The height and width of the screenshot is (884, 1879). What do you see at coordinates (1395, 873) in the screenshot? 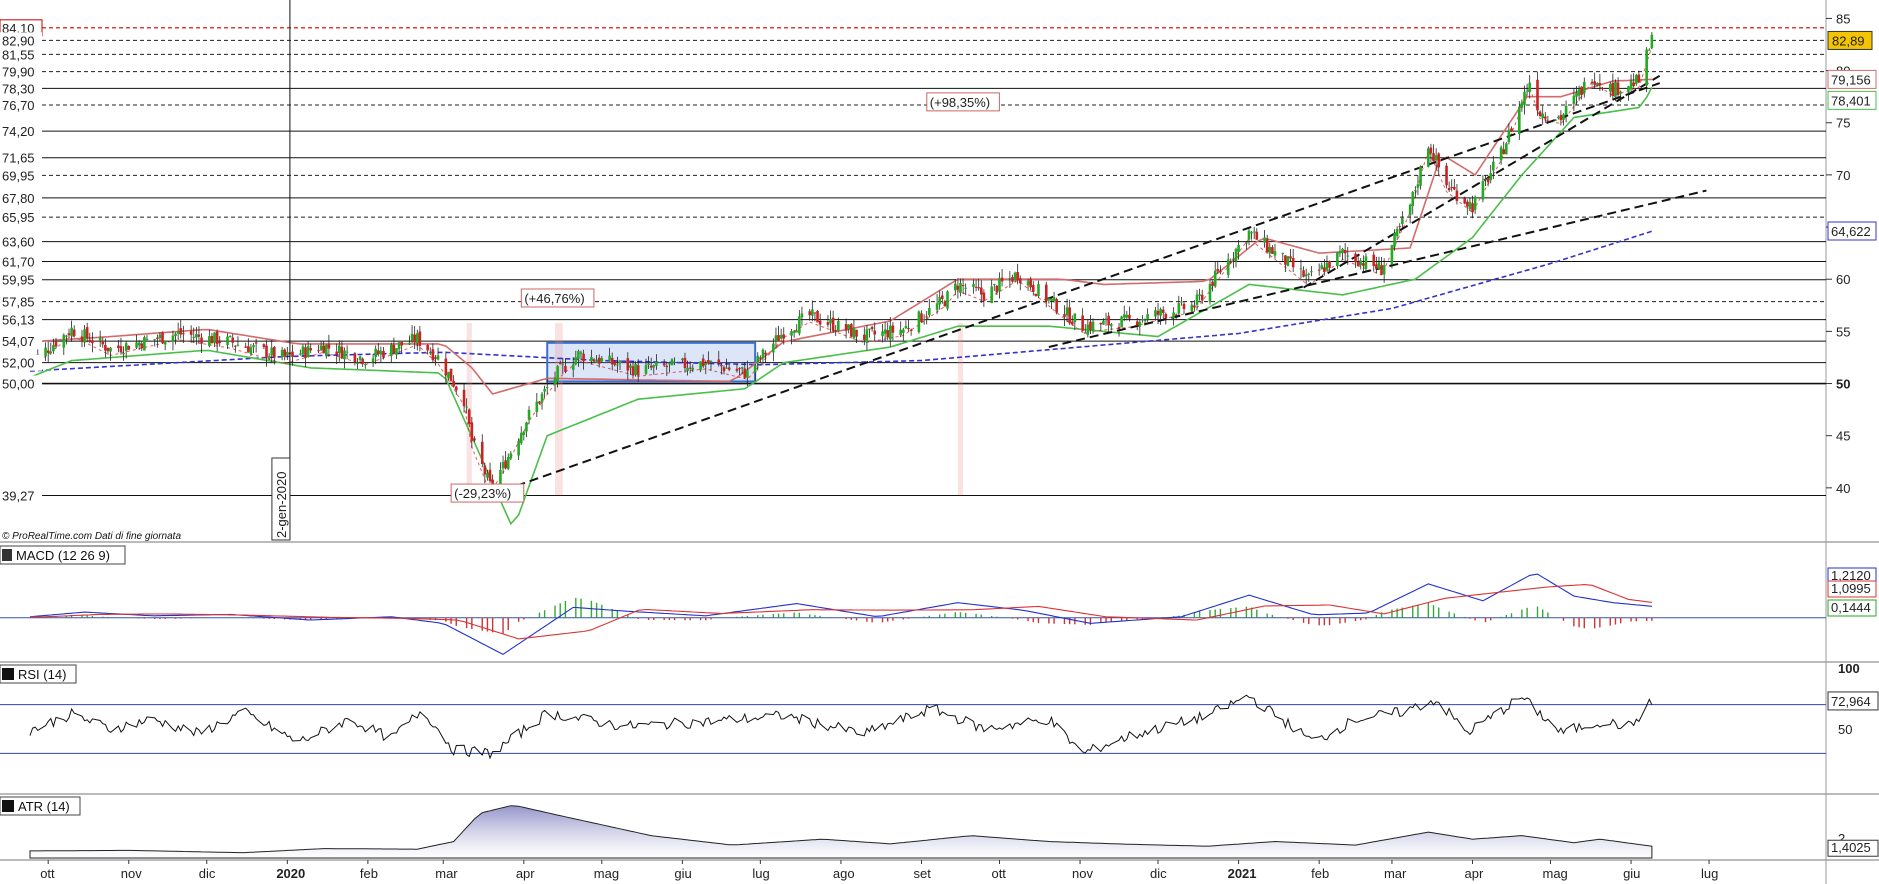
I see `x-tick-label: mar` at bounding box center [1395, 873].